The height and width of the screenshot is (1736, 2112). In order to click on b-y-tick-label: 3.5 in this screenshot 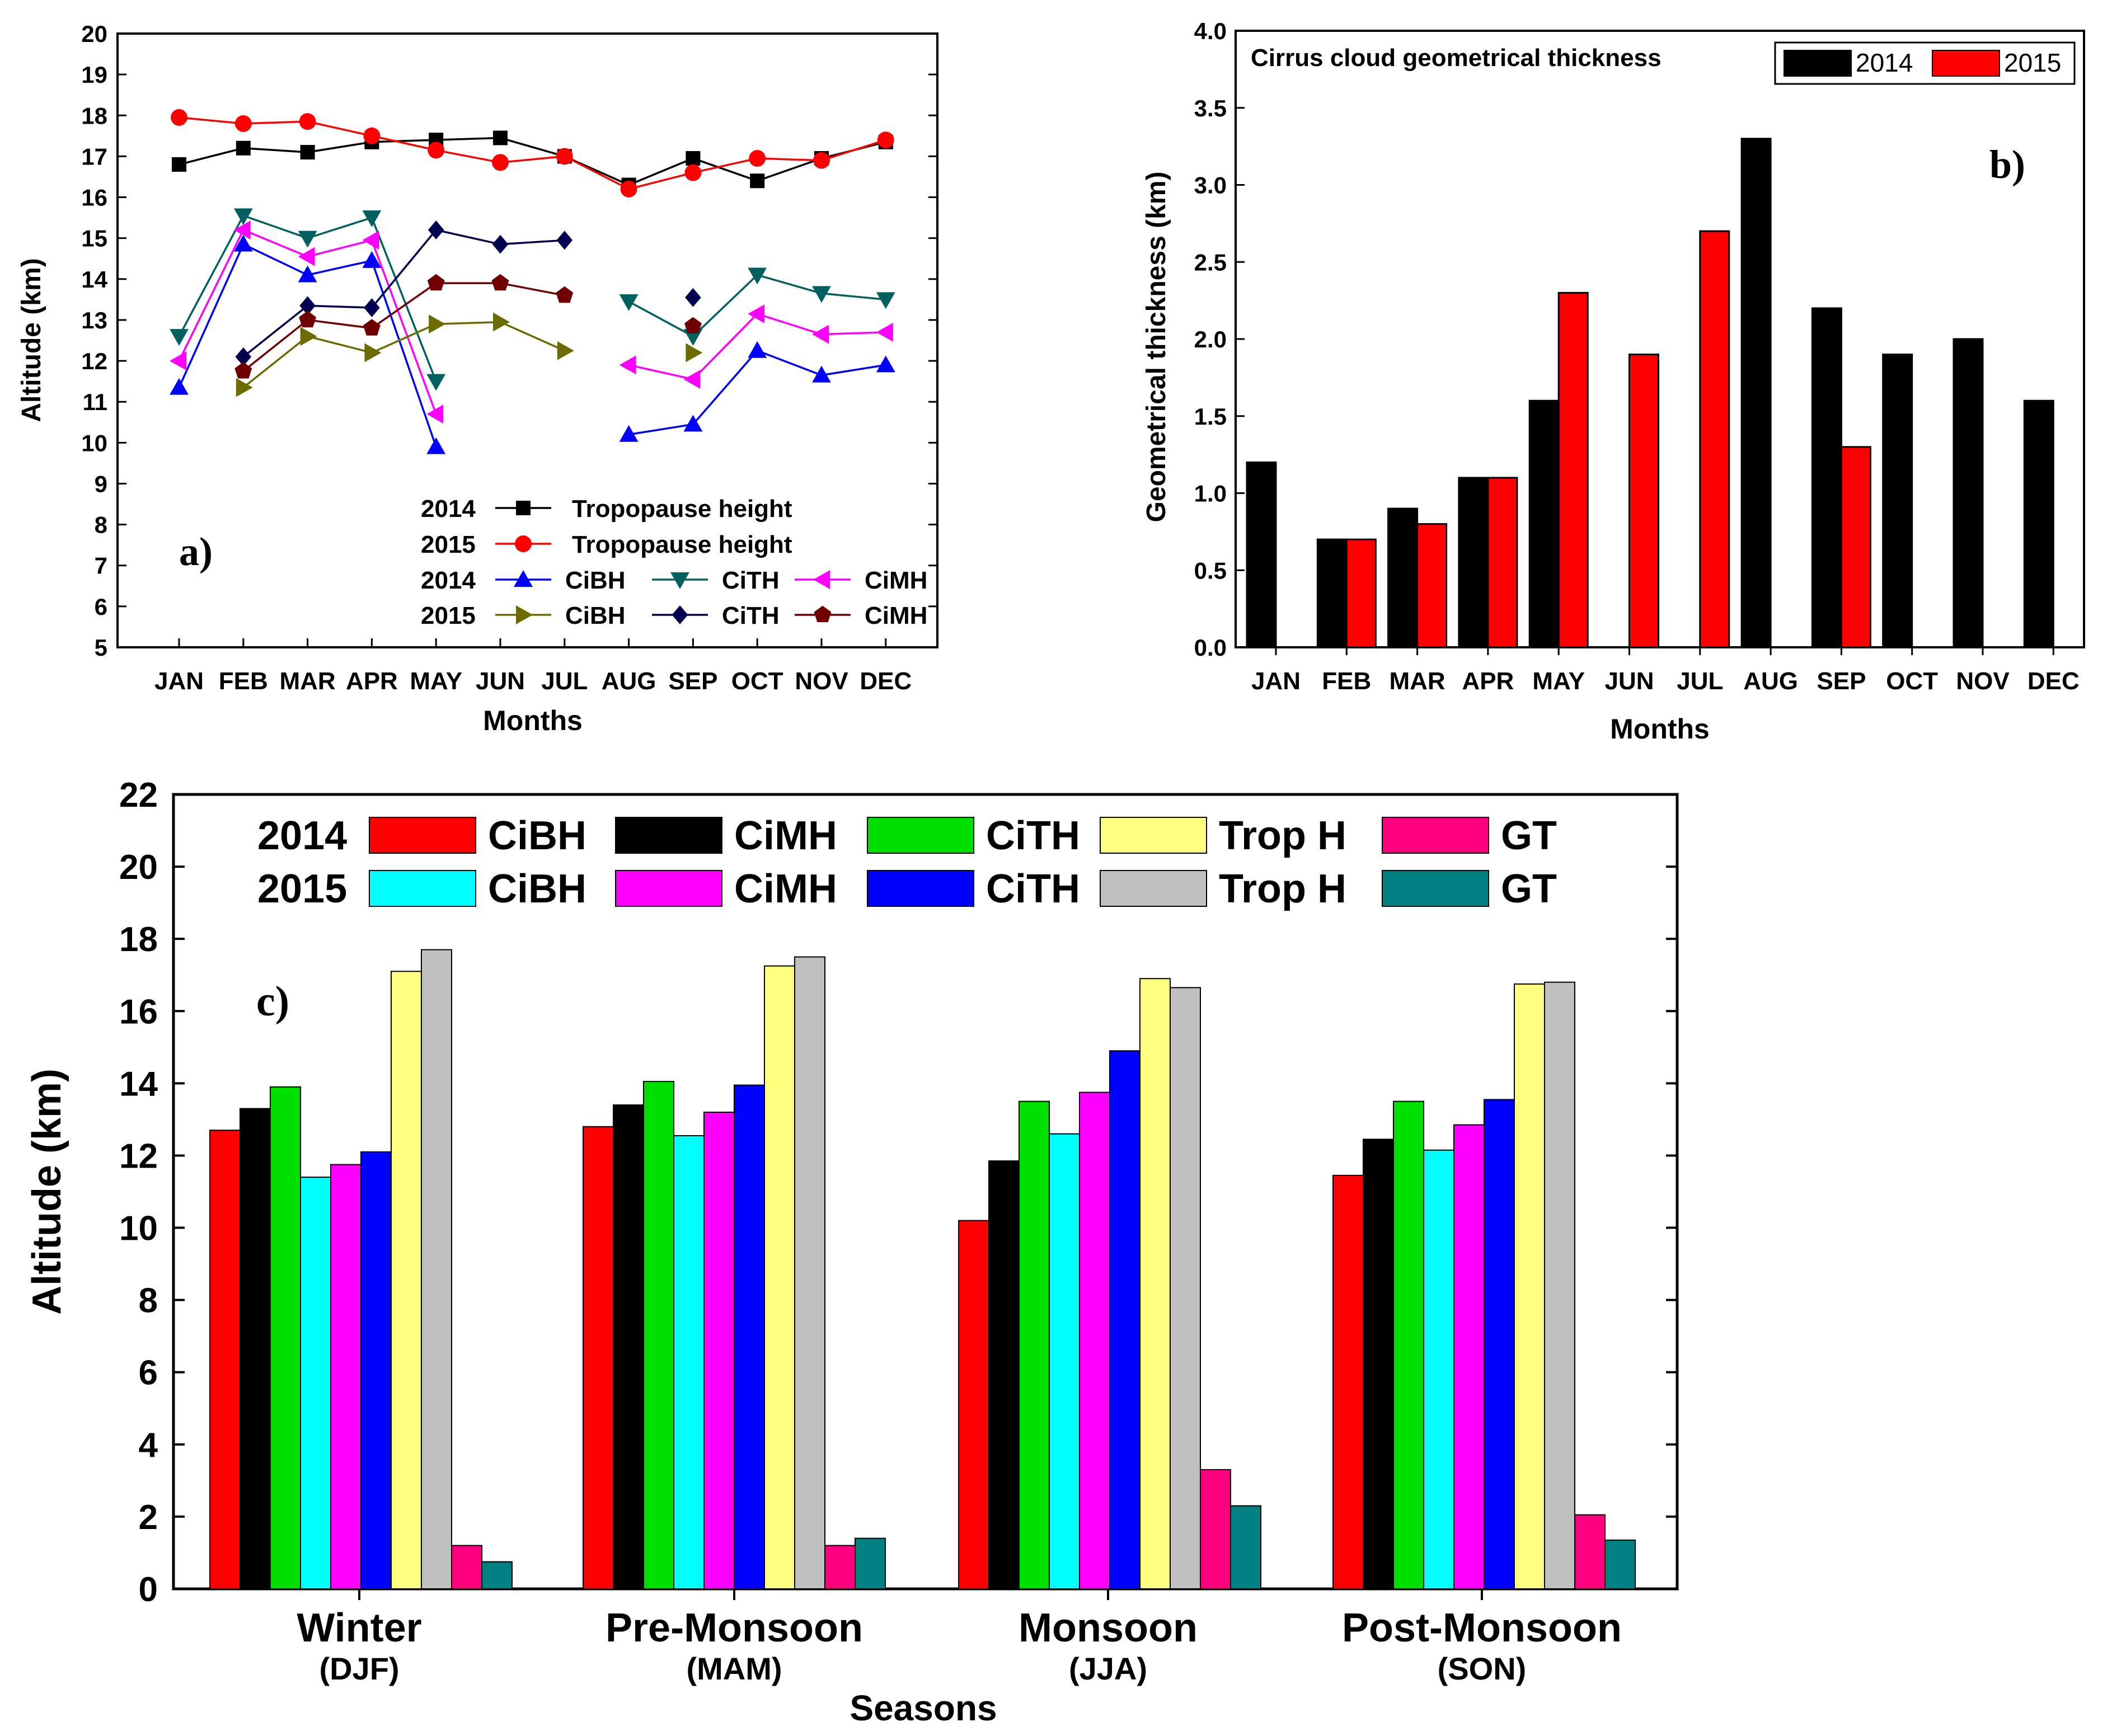, I will do `click(1210, 108)`.